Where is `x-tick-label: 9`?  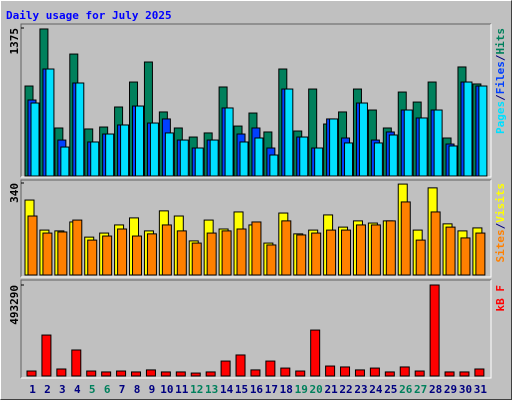 x-tick-label: 9 is located at coordinates (152, 389).